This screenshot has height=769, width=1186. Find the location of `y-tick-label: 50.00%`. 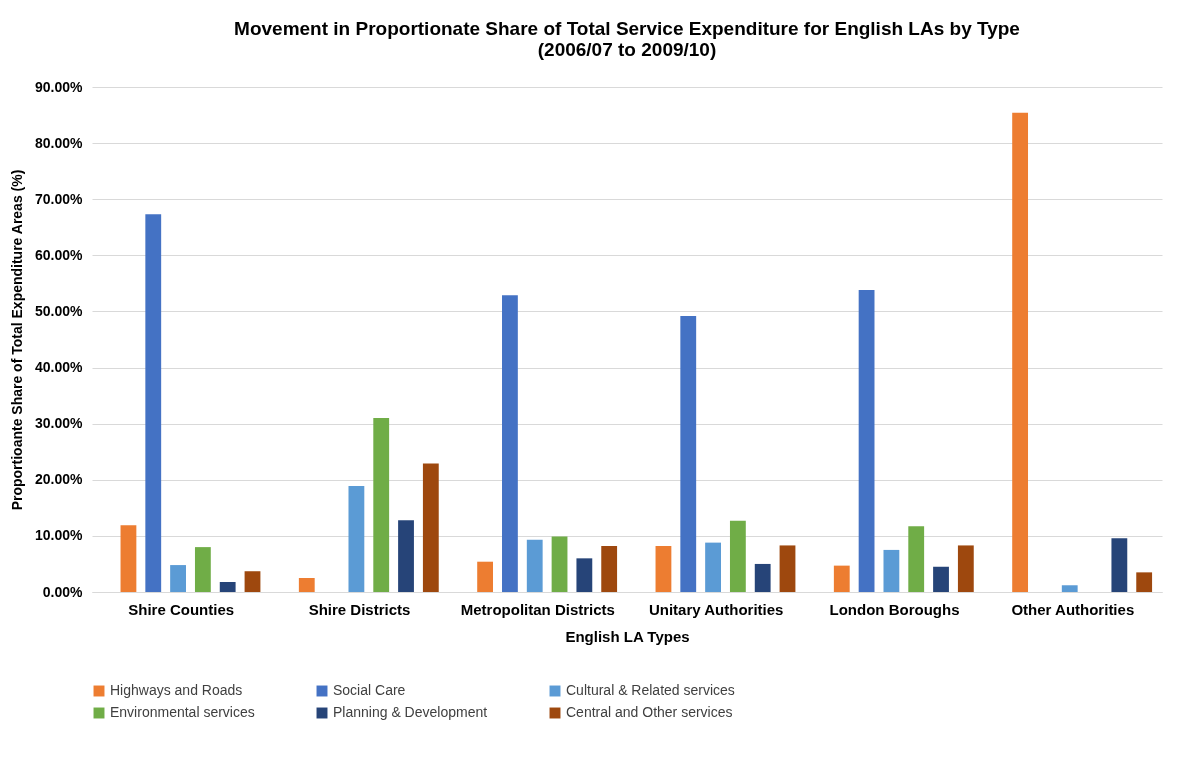

y-tick-label: 50.00% is located at coordinates (59, 310).